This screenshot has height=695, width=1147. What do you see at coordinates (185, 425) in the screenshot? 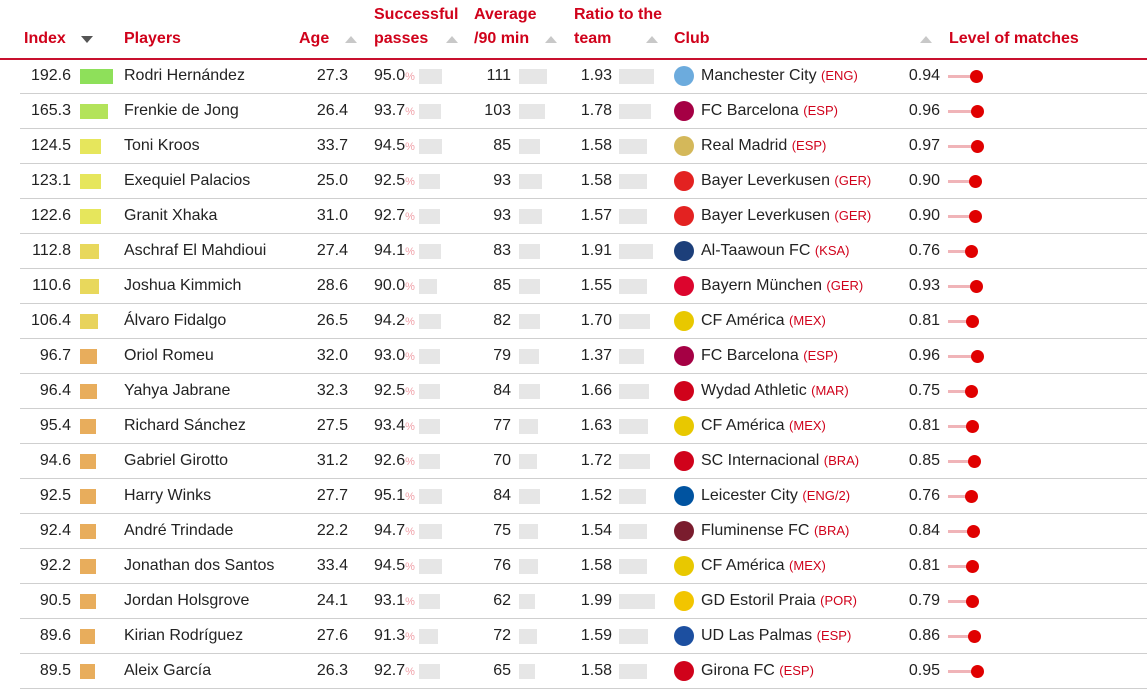
I see `player-name: Richard Sánchez` at bounding box center [185, 425].